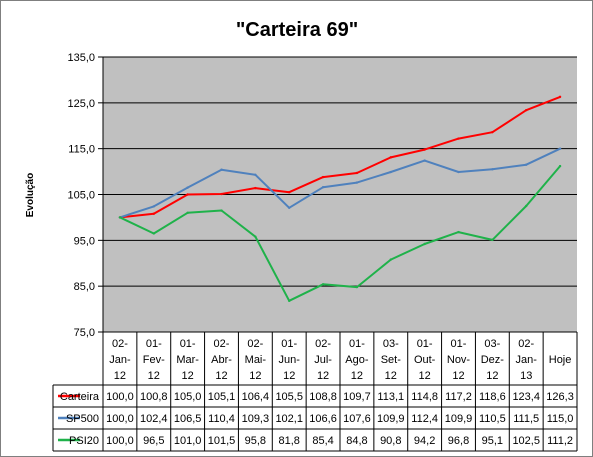  I want to click on x-tick-label: 03-Set-12, so click(391, 360).